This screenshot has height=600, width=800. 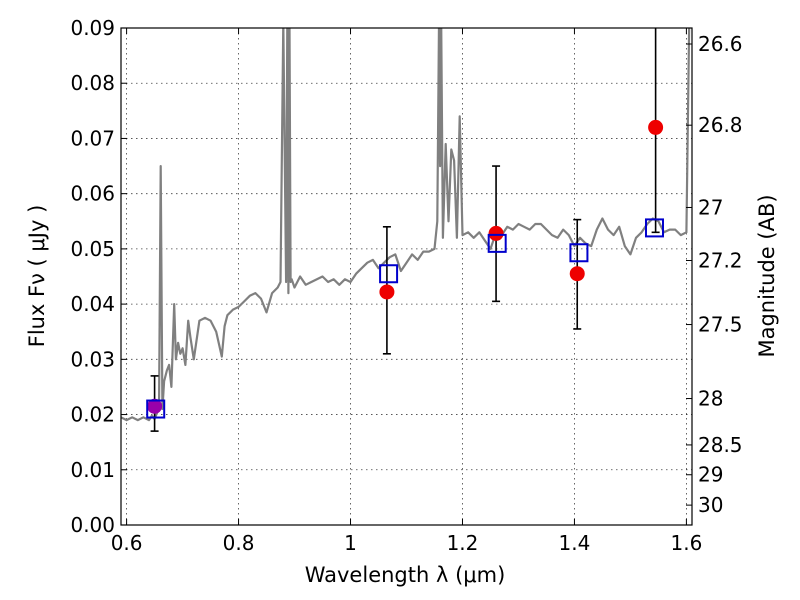 I want to click on y2-axis-label: Magnitude (AB), so click(x=767, y=275).